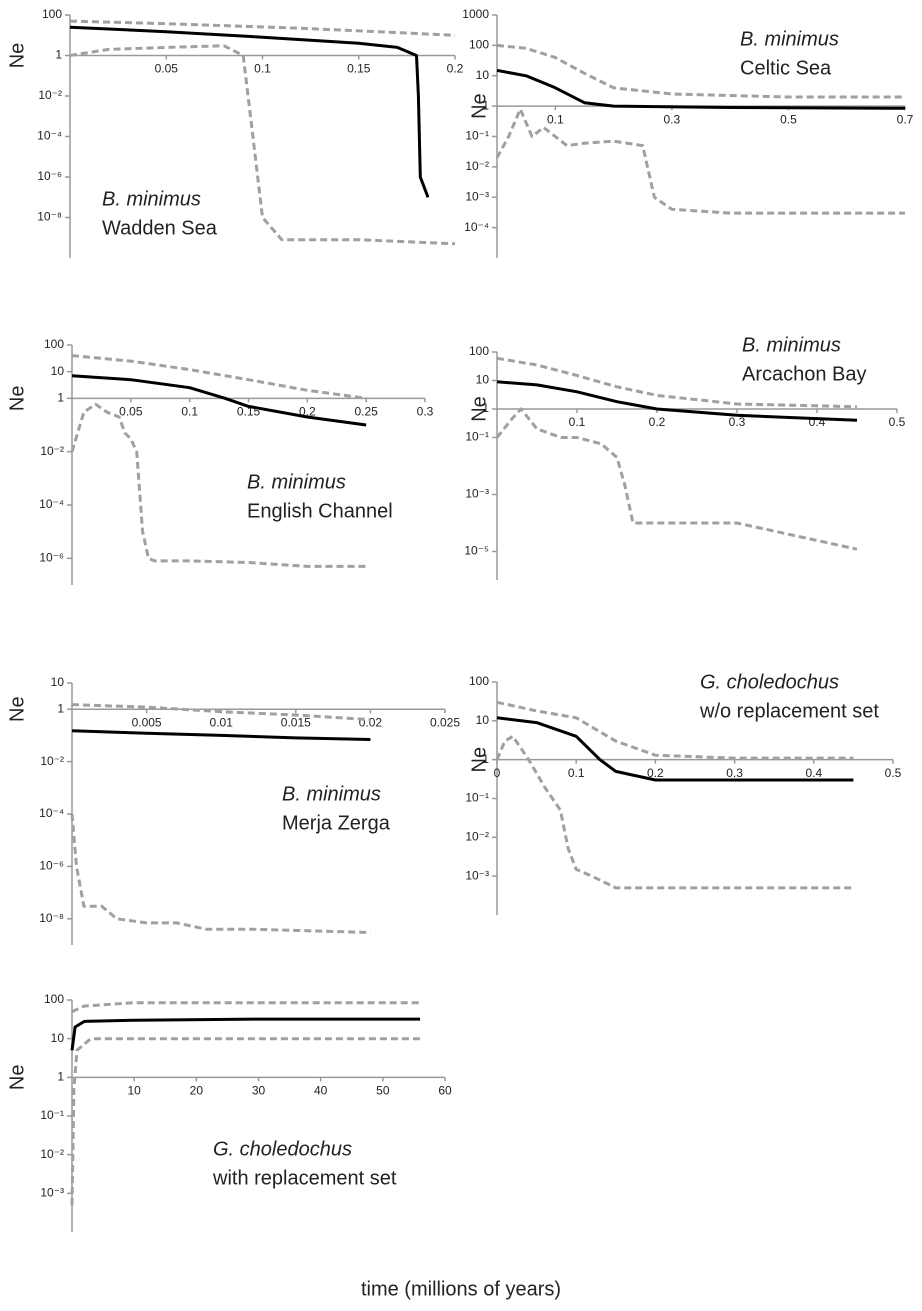 Image resolution: width=922 pixels, height=1311 pixels. I want to click on x-tick-label: 0.02, so click(371, 722).